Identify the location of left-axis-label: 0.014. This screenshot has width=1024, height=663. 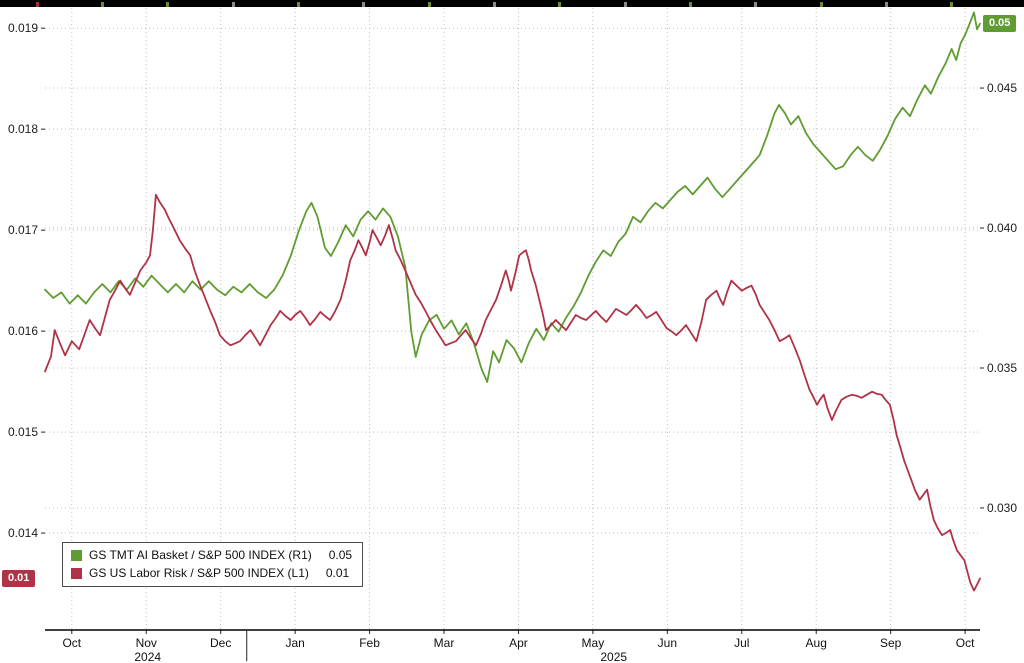
(23, 533).